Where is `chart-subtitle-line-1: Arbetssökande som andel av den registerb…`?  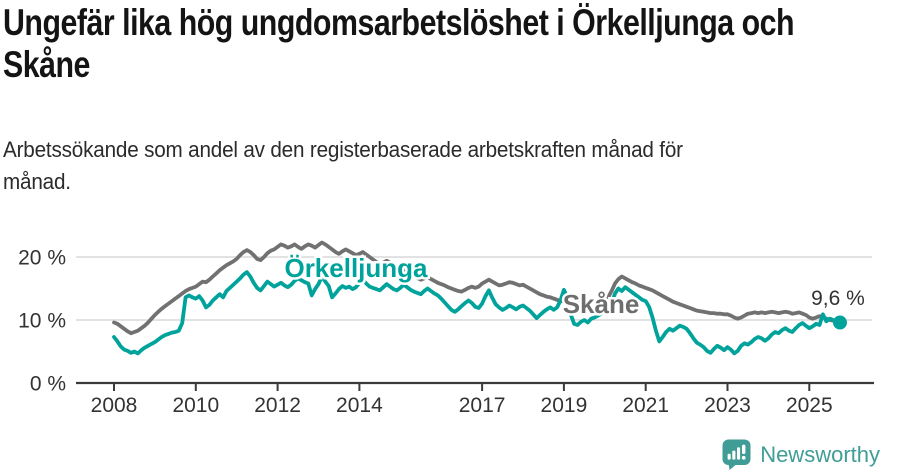 chart-subtitle-line-1: Arbetssökande som andel av den registerb… is located at coordinates (343, 149).